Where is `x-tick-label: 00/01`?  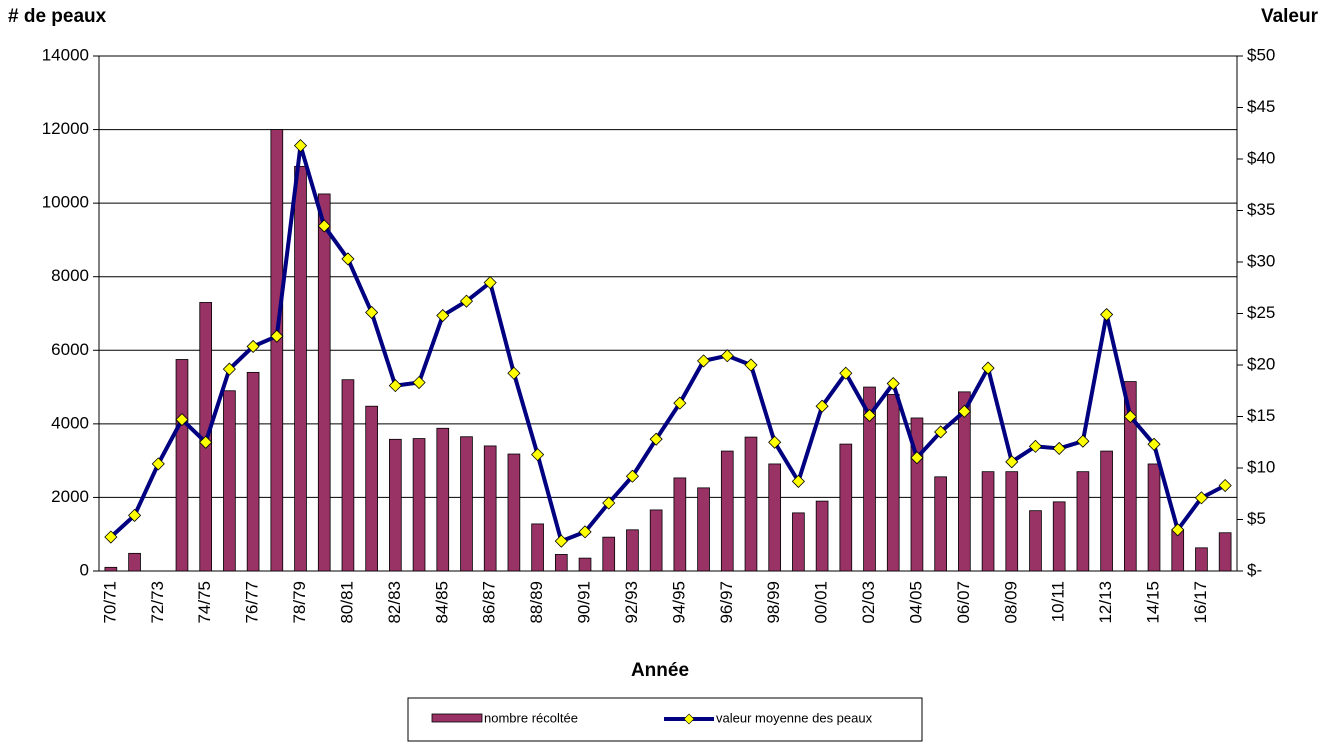
x-tick-label: 00/01 is located at coordinates (821, 602).